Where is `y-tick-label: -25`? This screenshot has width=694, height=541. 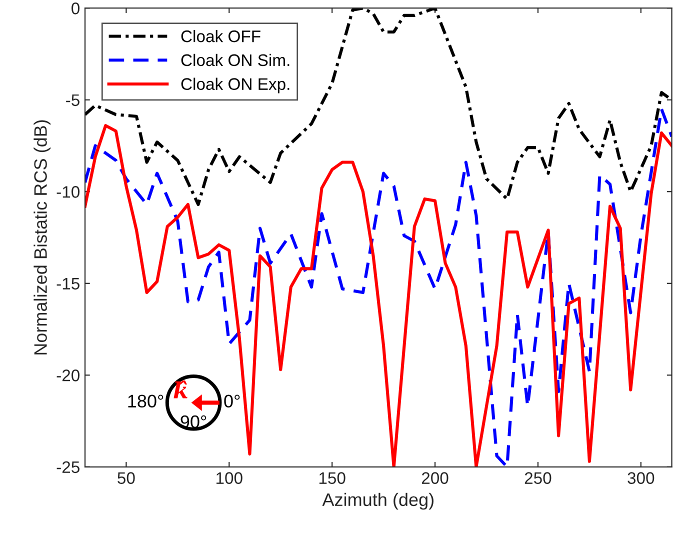 y-tick-label: -25 is located at coordinates (68, 467).